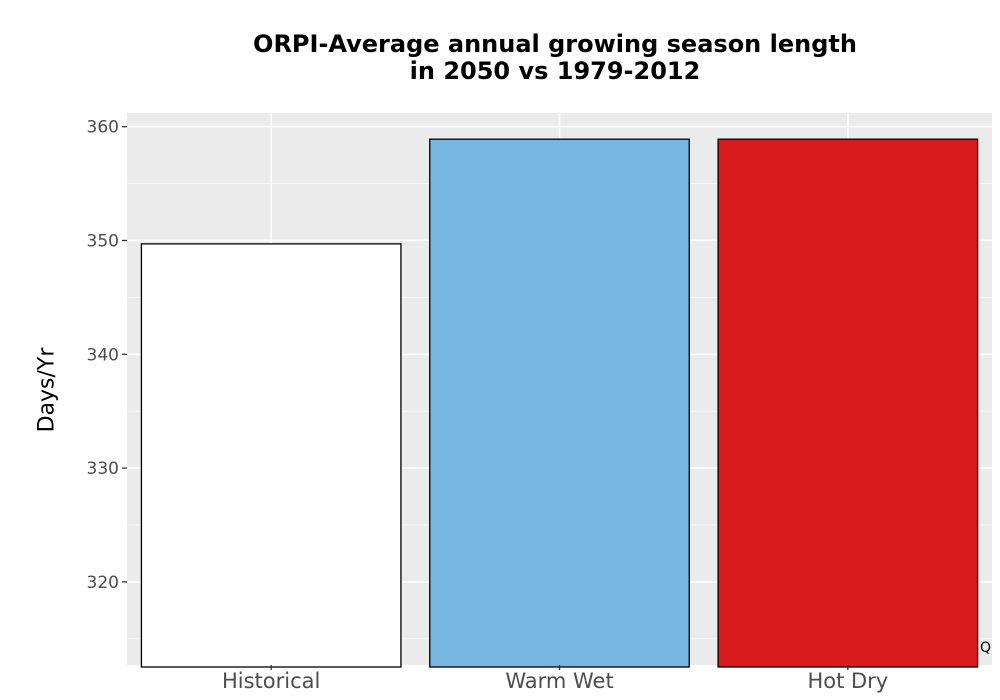  I want to click on x-tick-label: Historical, so click(271, 681).